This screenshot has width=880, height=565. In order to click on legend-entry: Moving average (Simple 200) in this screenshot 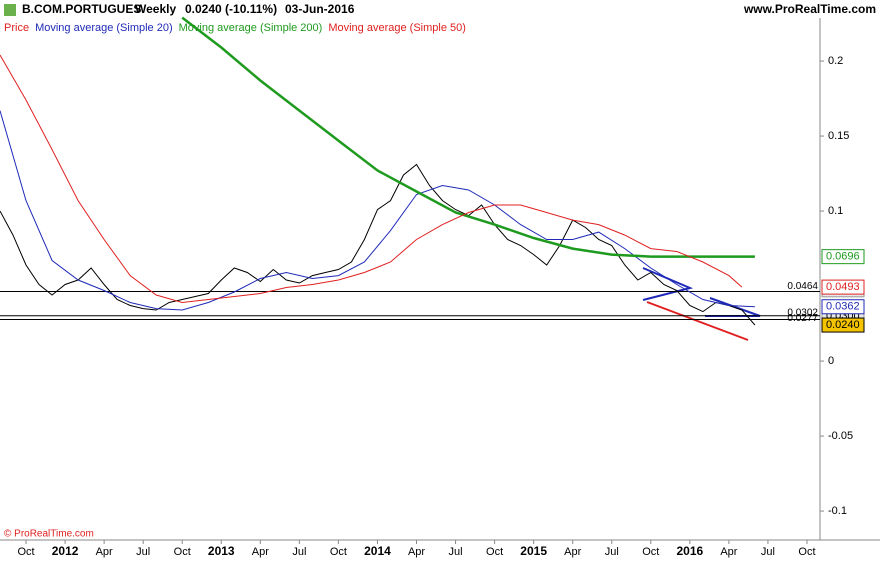, I will do `click(251, 28)`.